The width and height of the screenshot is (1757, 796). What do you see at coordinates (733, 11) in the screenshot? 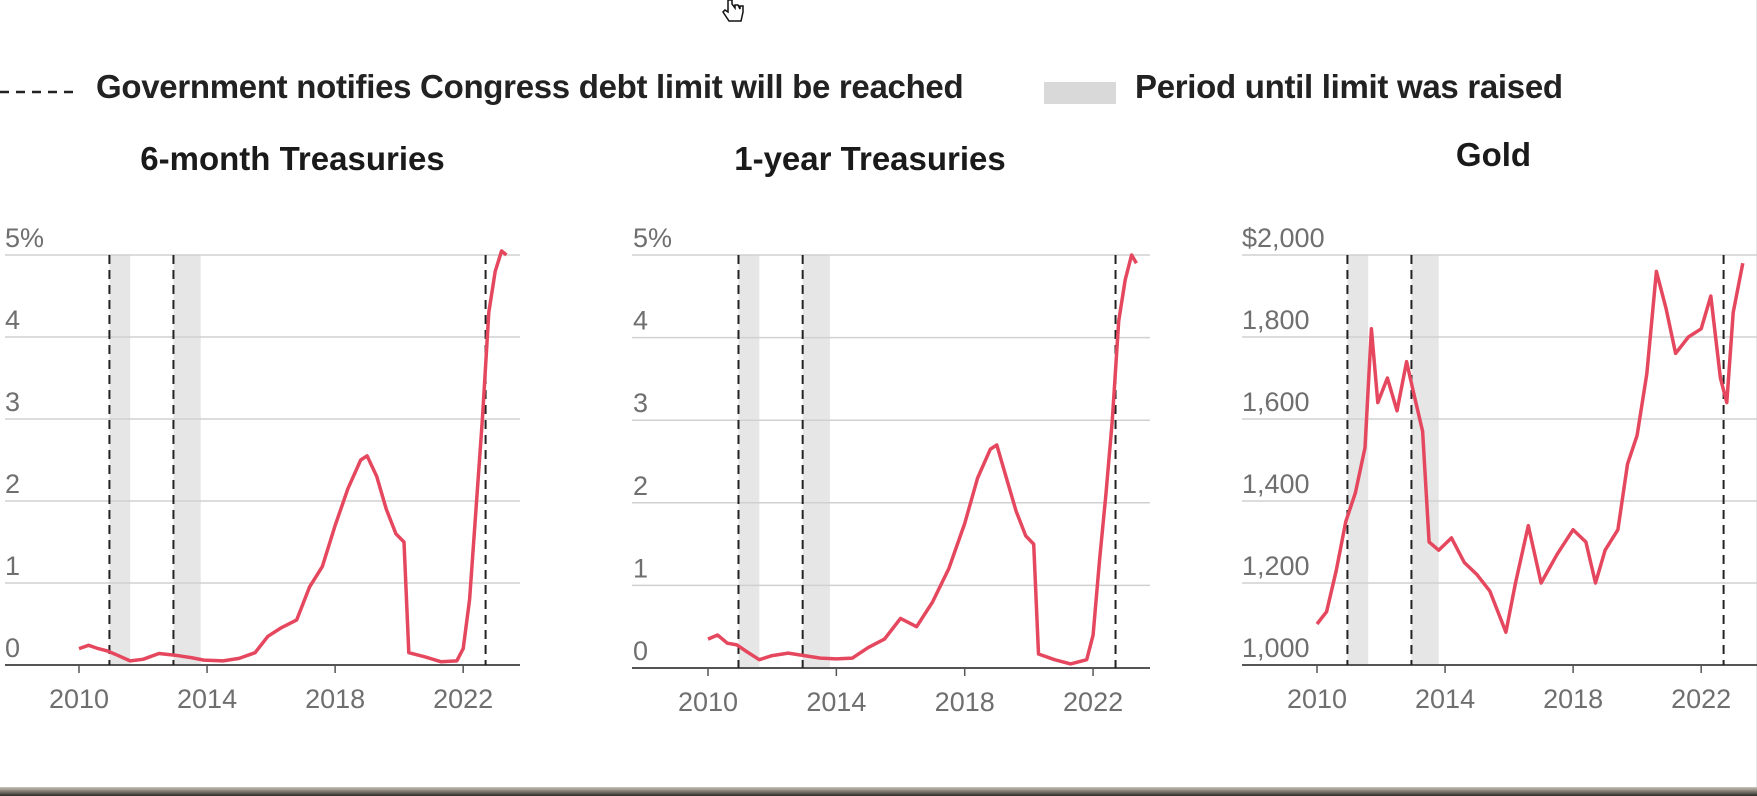
I see `hand-pointer-icon` at bounding box center [733, 11].